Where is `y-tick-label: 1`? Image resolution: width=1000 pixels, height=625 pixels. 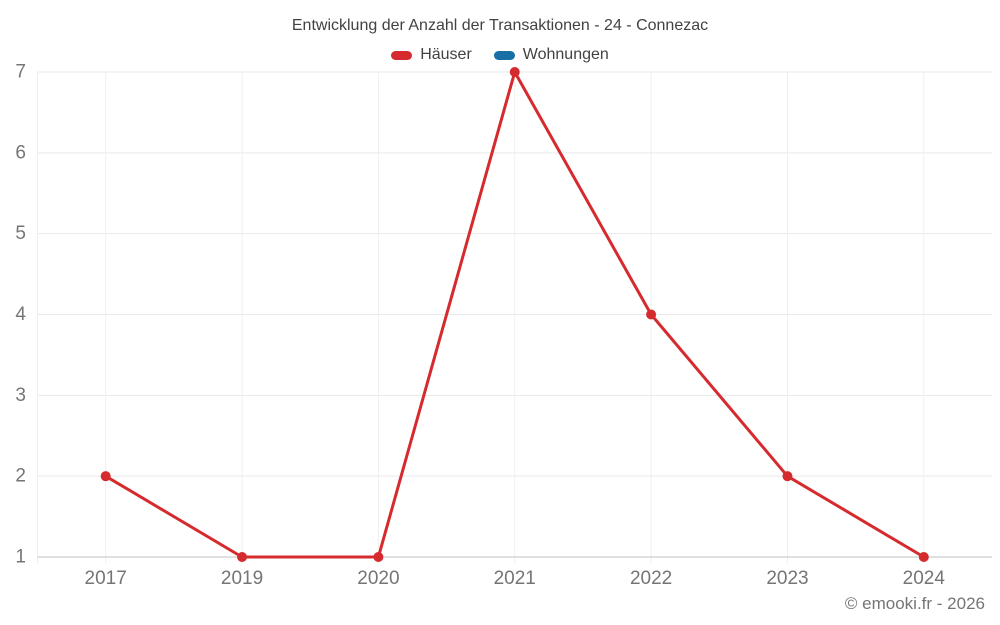 y-tick-label: 1 is located at coordinates (20, 557).